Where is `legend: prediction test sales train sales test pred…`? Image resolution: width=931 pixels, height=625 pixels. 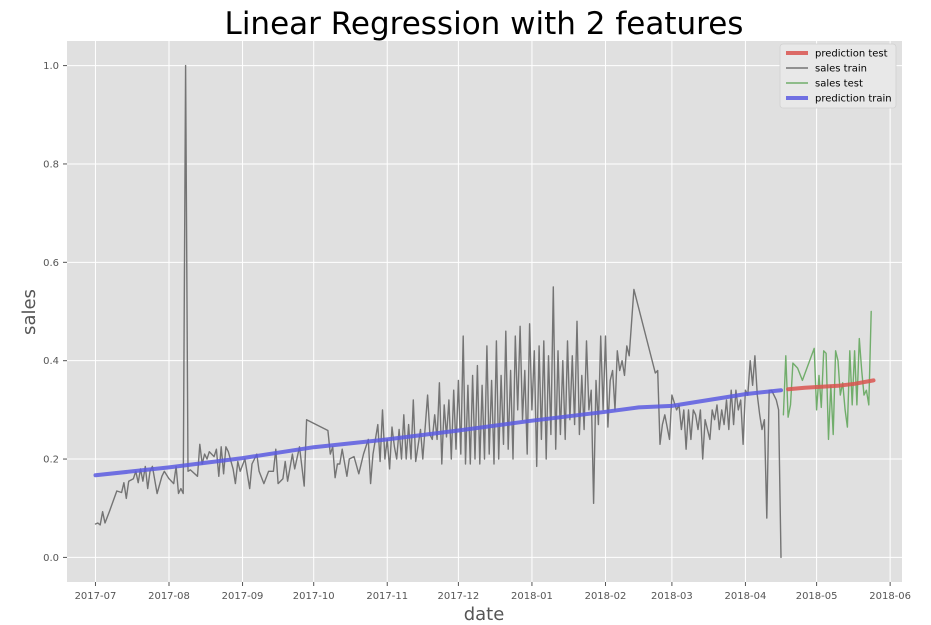 legend: prediction test sales train sales test pred… is located at coordinates (838, 76).